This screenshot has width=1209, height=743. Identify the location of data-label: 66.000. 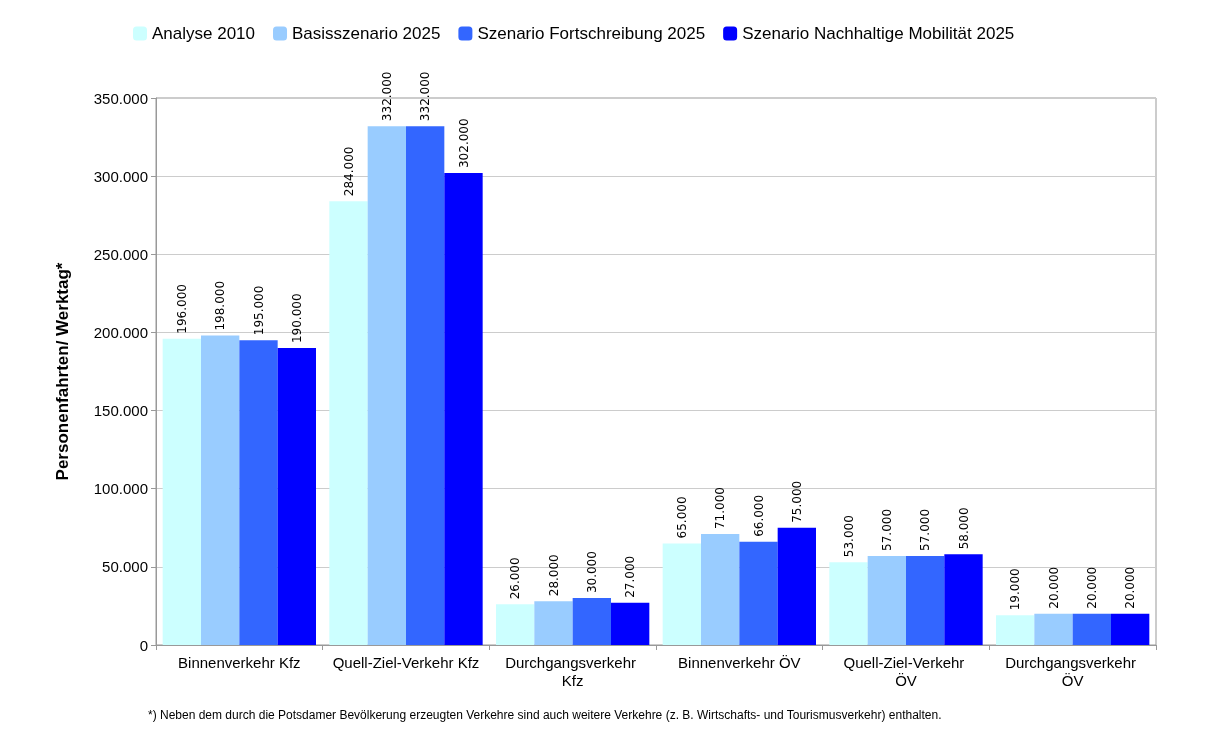
(758, 515).